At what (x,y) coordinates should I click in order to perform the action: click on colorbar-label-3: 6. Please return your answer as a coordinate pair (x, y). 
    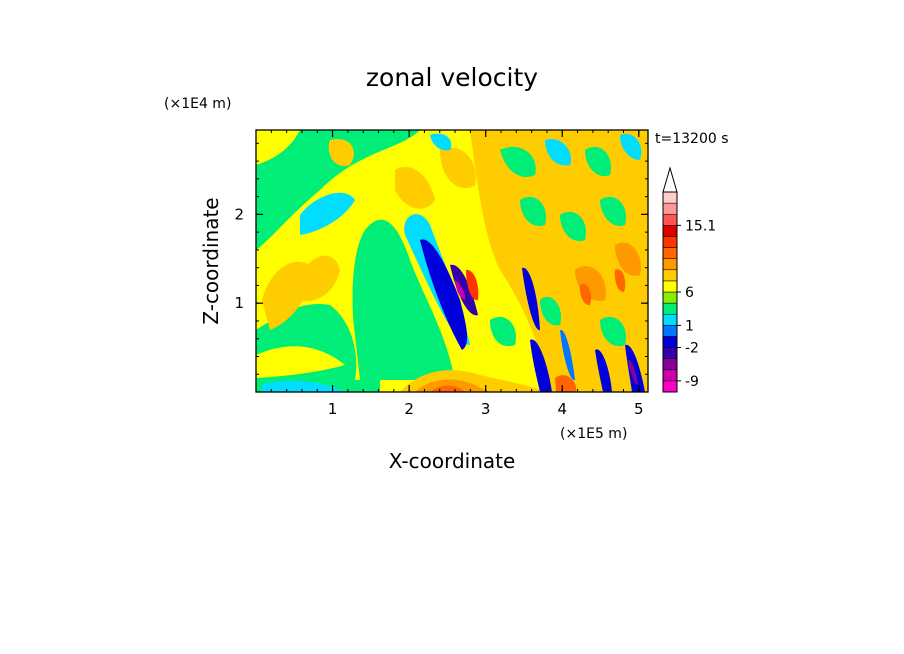
    Looking at the image, I should click on (689, 293).